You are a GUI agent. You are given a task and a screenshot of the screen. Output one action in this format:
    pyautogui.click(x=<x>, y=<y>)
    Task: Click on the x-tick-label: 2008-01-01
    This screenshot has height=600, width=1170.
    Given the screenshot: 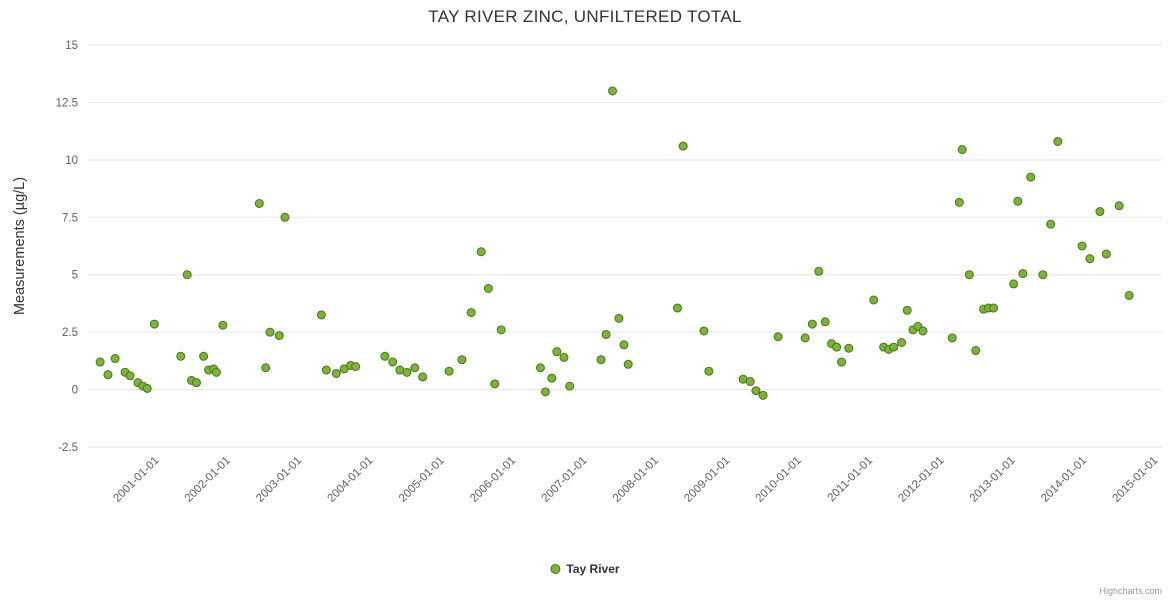 What is the action you would take?
    pyautogui.click(x=636, y=480)
    